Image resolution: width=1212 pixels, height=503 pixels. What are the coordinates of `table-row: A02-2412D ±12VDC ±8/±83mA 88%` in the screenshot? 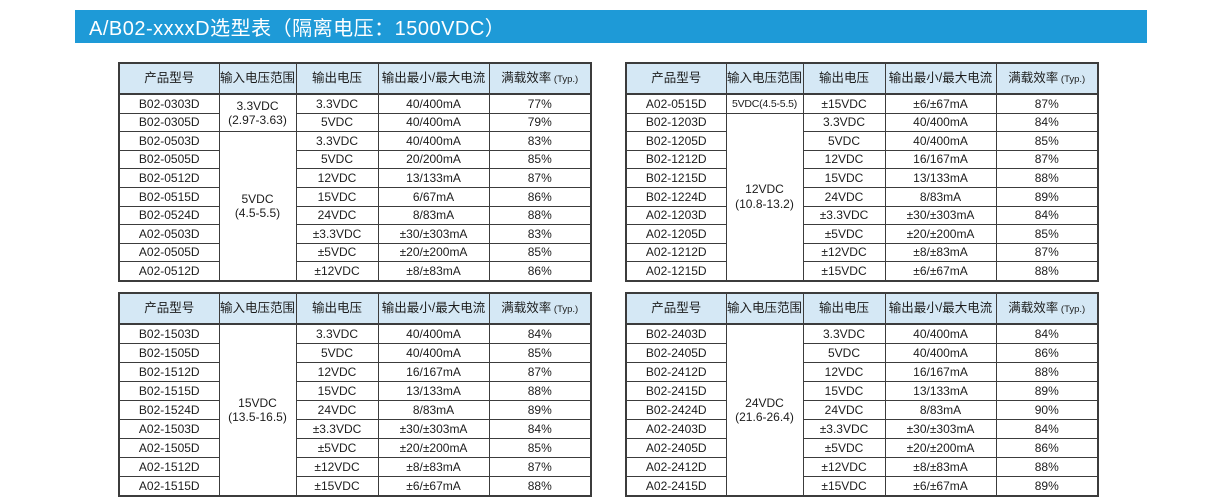 It's located at (862, 466).